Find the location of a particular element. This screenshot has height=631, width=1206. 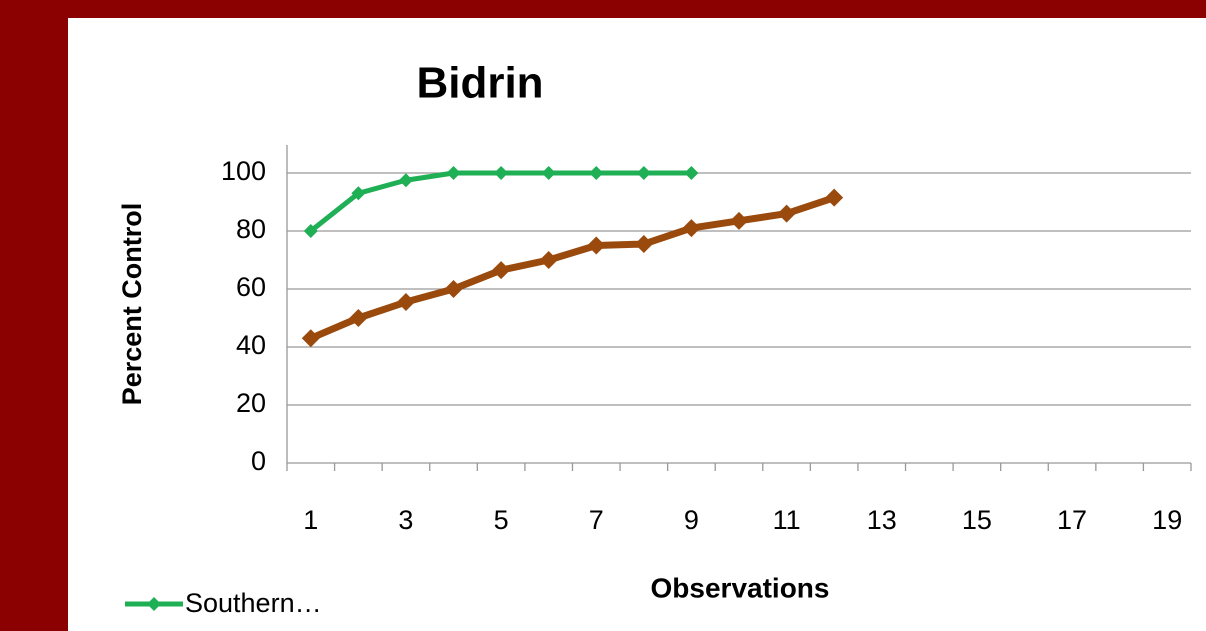

y-tick-label: 0 is located at coordinates (258, 461).